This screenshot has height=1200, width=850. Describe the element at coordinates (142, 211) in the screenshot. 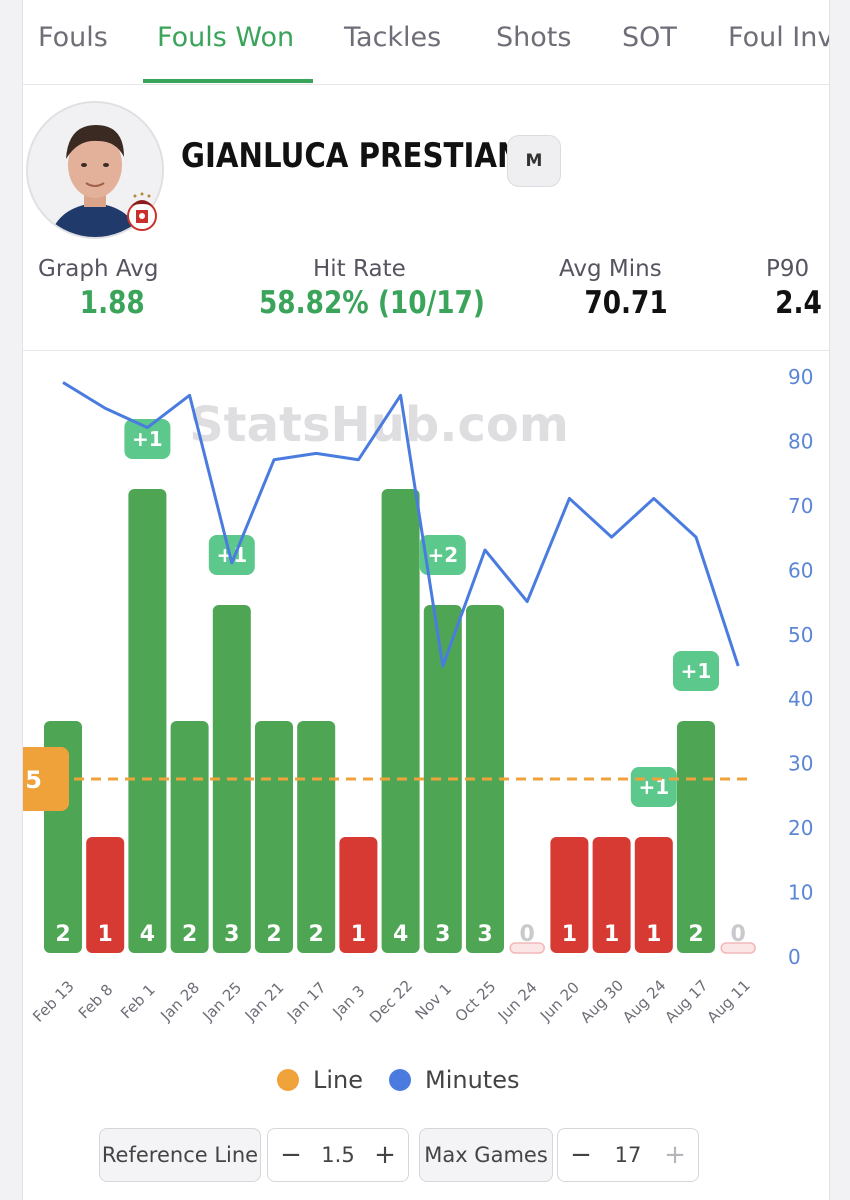

I see `club-badge-icon` at that location.